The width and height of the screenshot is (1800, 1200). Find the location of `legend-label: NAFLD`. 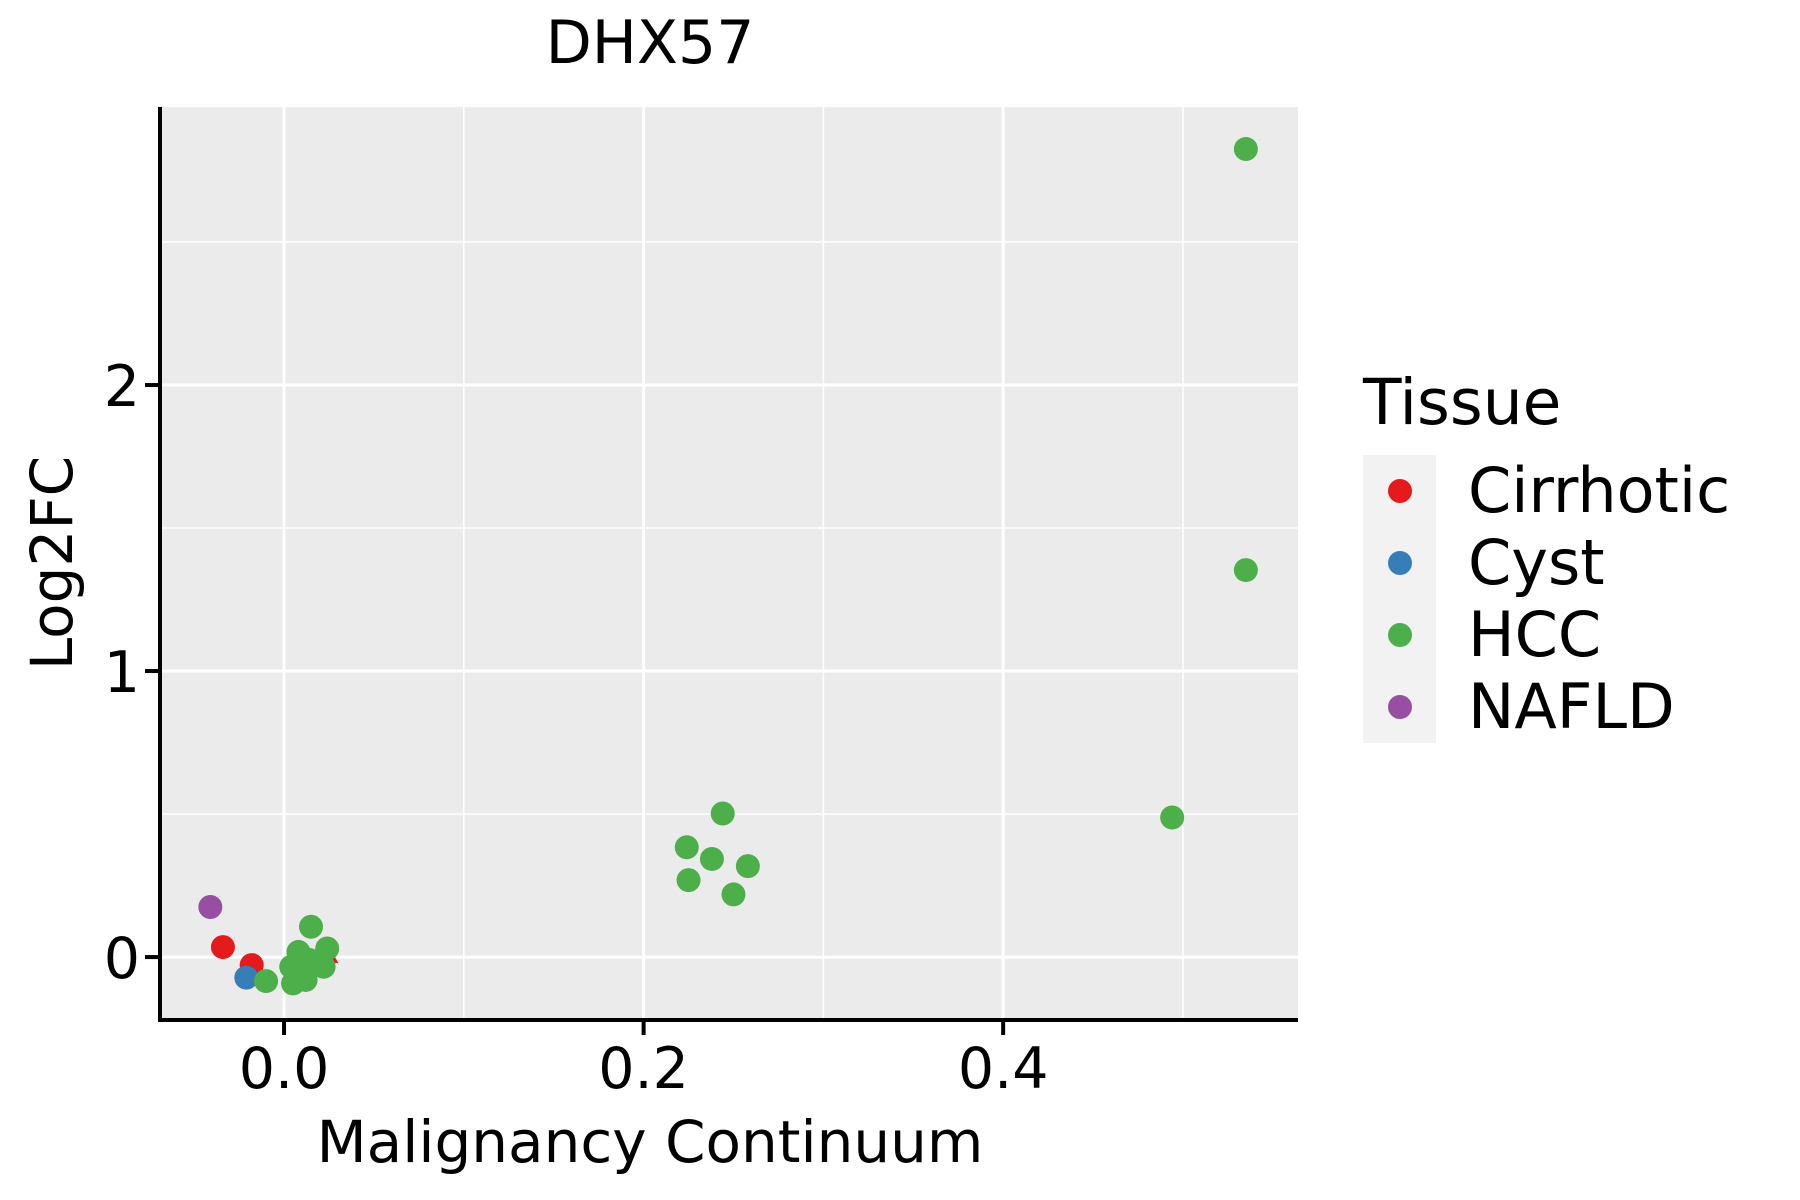

legend-label: NAFLD is located at coordinates (1571, 706).